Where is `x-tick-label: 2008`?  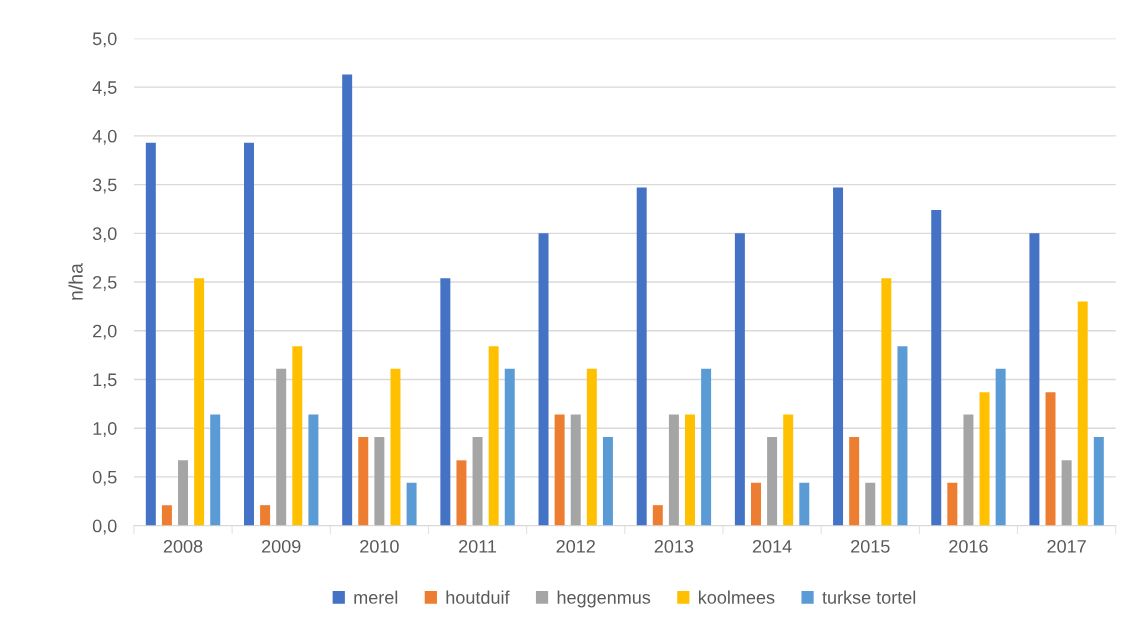 x-tick-label: 2008 is located at coordinates (183, 546).